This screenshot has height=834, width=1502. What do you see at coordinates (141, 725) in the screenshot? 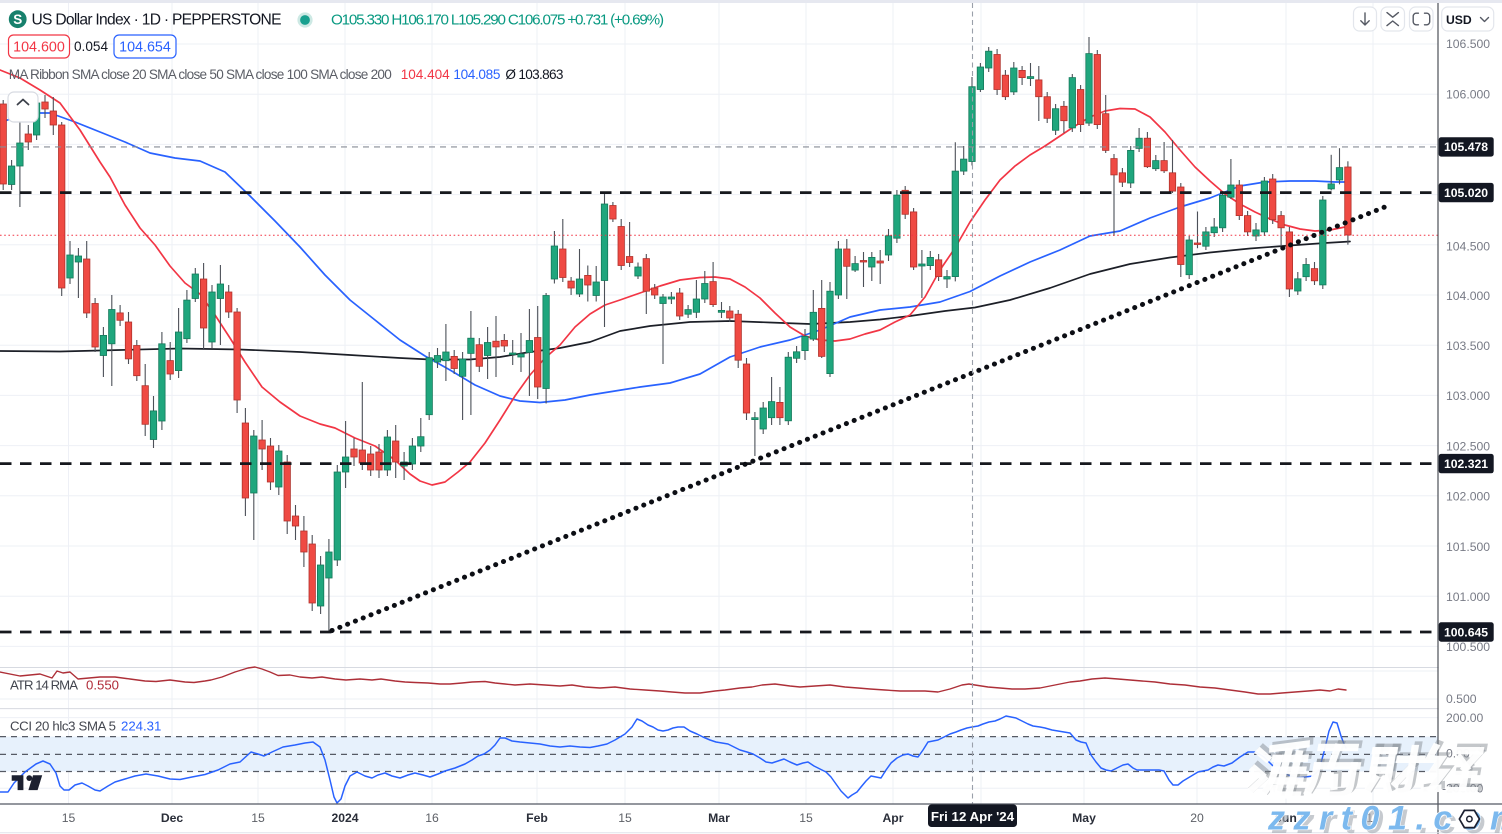
I see `svg-text: 224.31` at bounding box center [141, 725].